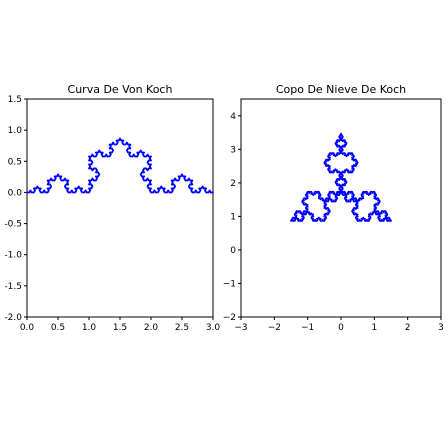 The image size is (448, 448). What do you see at coordinates (229, 318) in the screenshot?
I see `koch-snowflake-ytick-label: −2` at bounding box center [229, 318].